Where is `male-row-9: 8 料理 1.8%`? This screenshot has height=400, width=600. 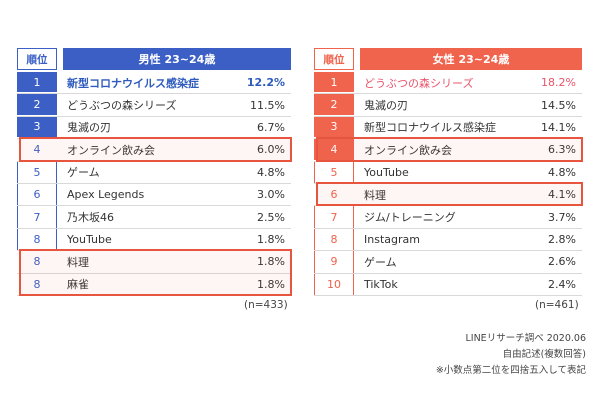
male-row-9: 8 料理 1.8% is located at coordinates (154, 262).